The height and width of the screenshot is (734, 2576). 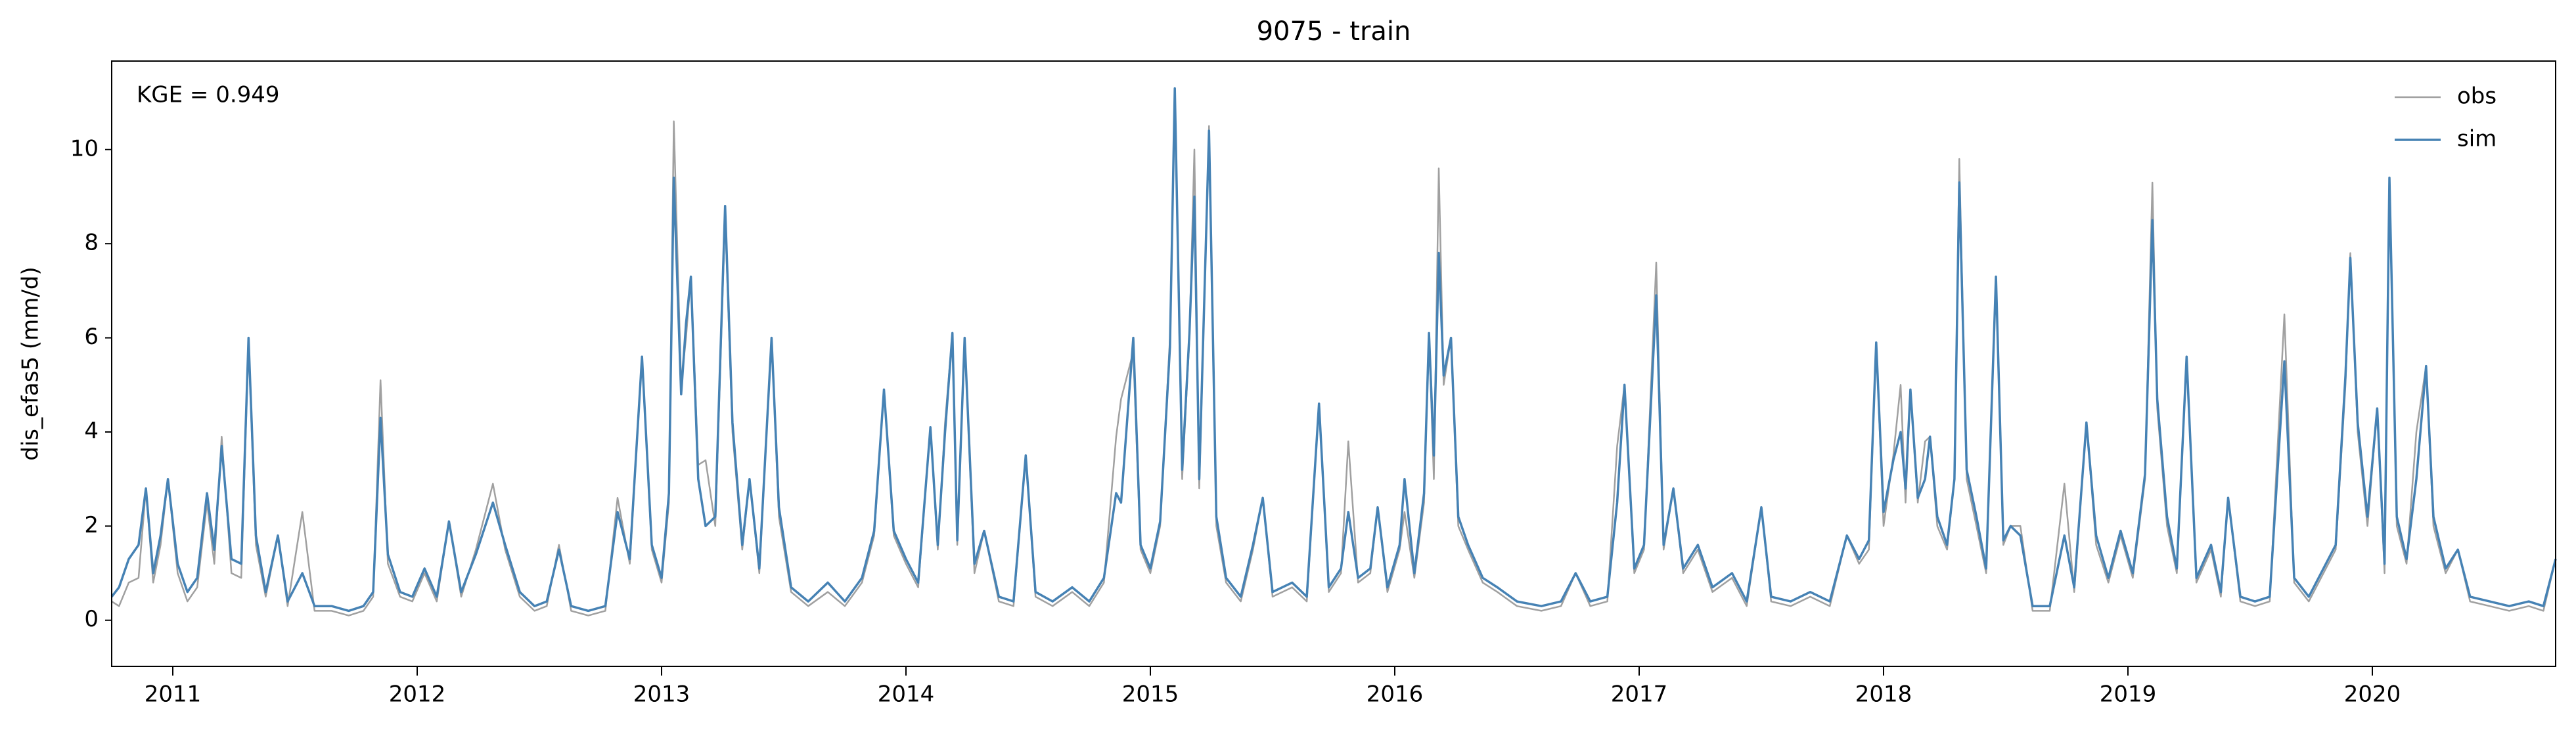 I want to click on chart-title: 9075 - train, so click(x=1334, y=31).